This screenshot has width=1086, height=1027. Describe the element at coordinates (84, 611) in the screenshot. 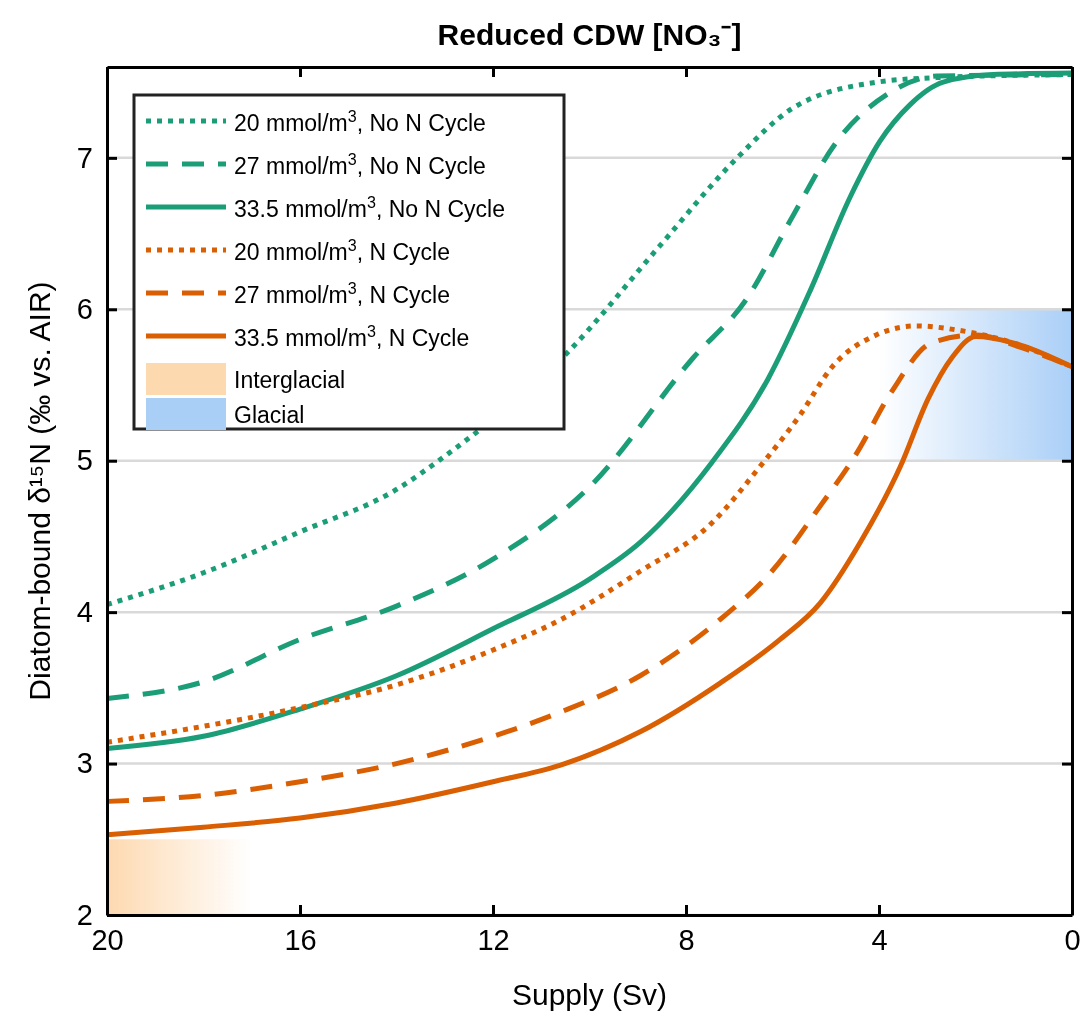

I see `y-tick-label: 4` at that location.